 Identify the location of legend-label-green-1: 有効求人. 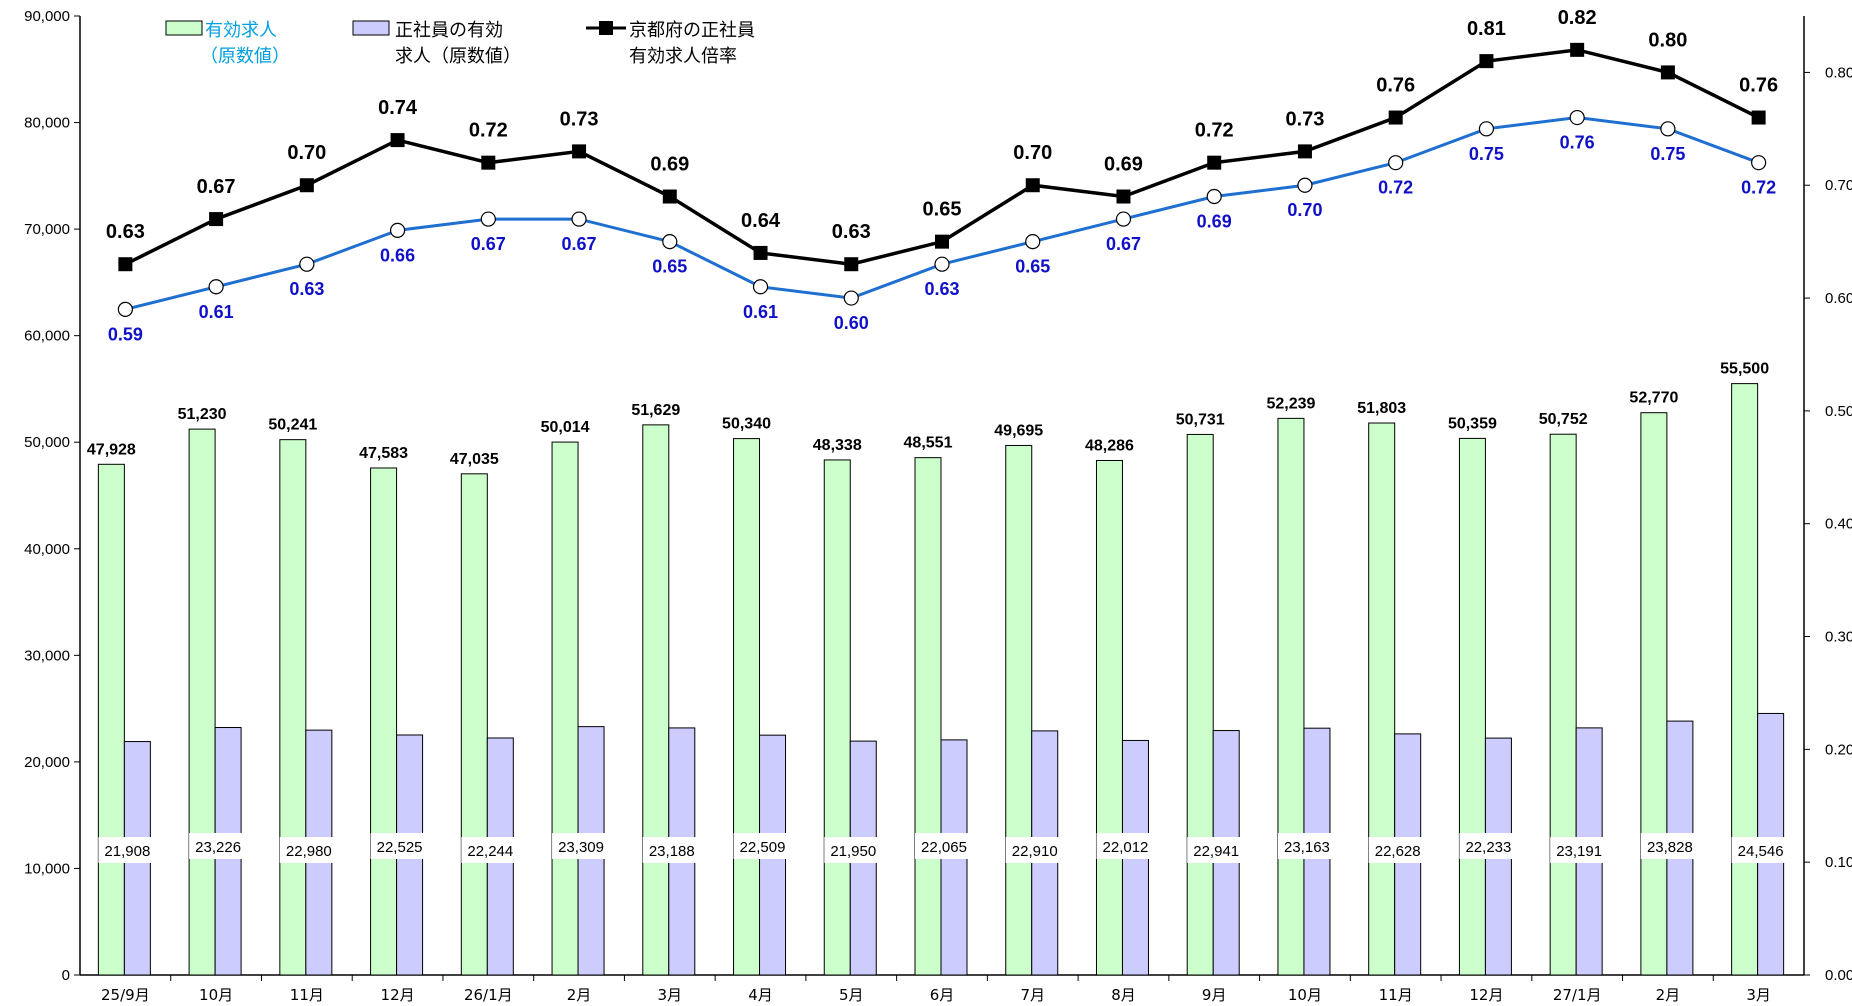
(241, 30).